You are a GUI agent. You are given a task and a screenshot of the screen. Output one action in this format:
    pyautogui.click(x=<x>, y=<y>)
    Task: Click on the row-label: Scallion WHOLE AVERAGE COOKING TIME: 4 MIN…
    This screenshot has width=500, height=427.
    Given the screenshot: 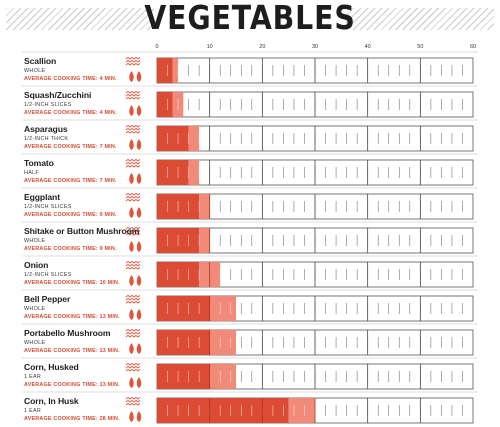 What is the action you would take?
    pyautogui.click(x=75, y=69)
    